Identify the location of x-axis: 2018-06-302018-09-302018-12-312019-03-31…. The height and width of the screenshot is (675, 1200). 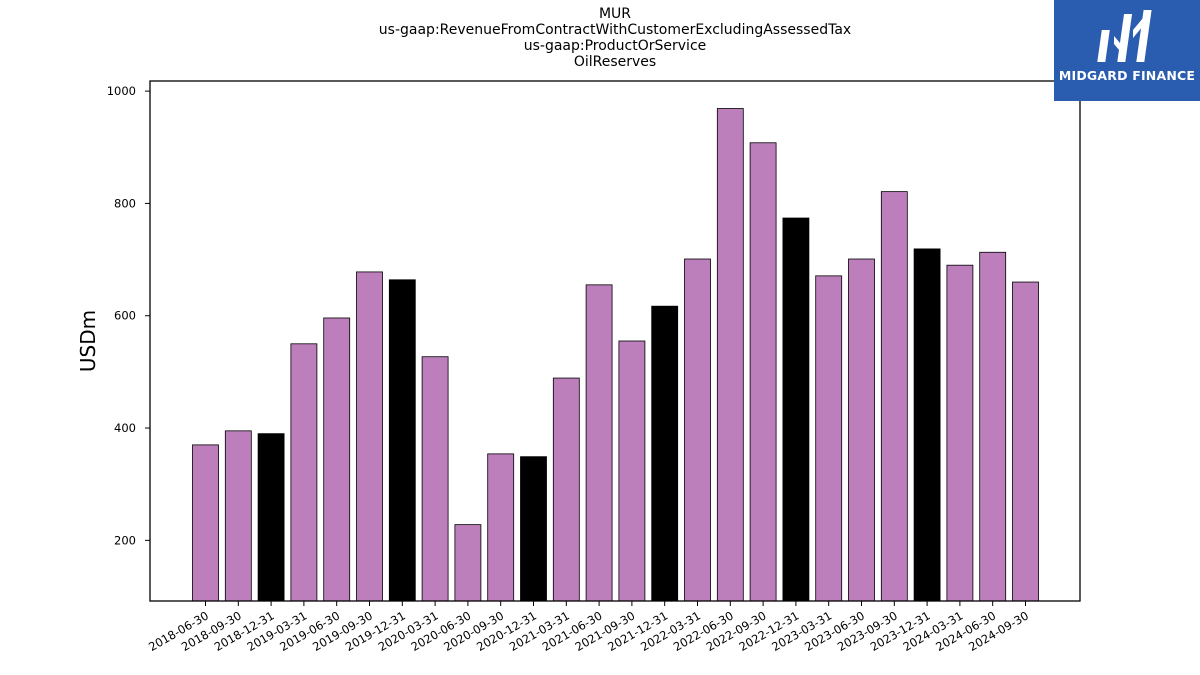
(588, 627).